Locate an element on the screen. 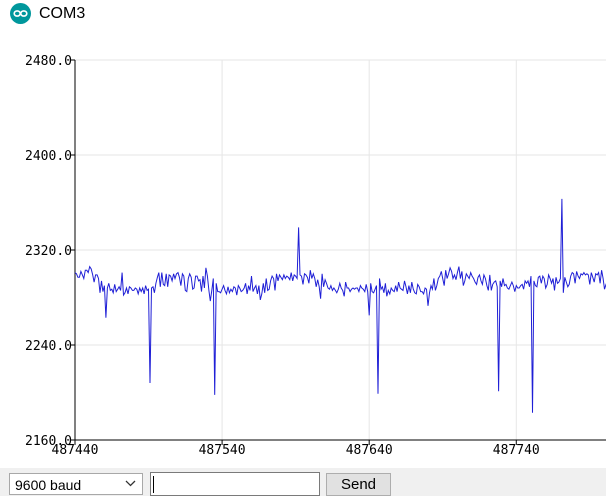  send-button: Send is located at coordinates (358, 484).